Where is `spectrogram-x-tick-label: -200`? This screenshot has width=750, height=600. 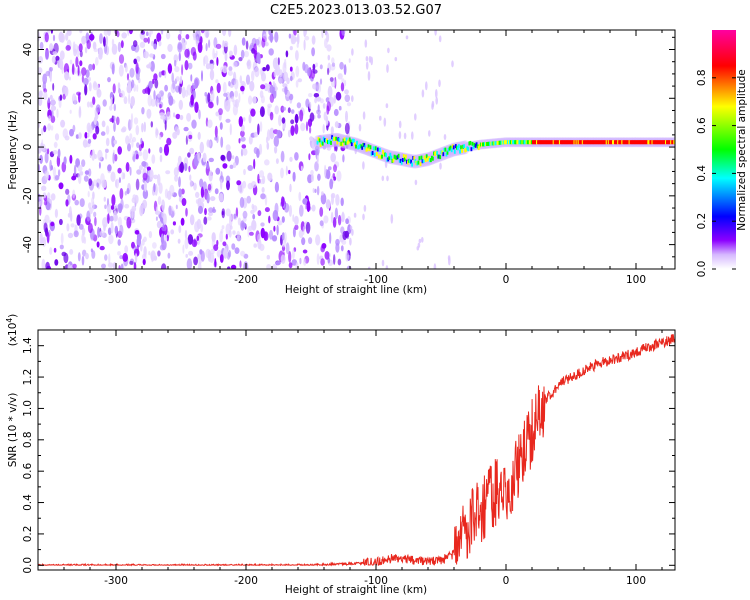
spectrogram-x-tick-label: -200 is located at coordinates (246, 280).